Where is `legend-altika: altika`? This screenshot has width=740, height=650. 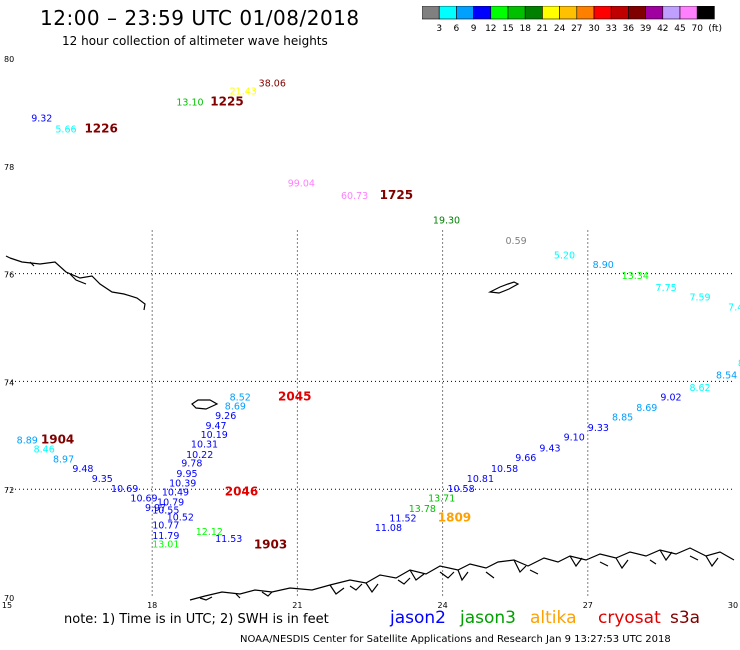
legend-altika: altika is located at coordinates (553, 618).